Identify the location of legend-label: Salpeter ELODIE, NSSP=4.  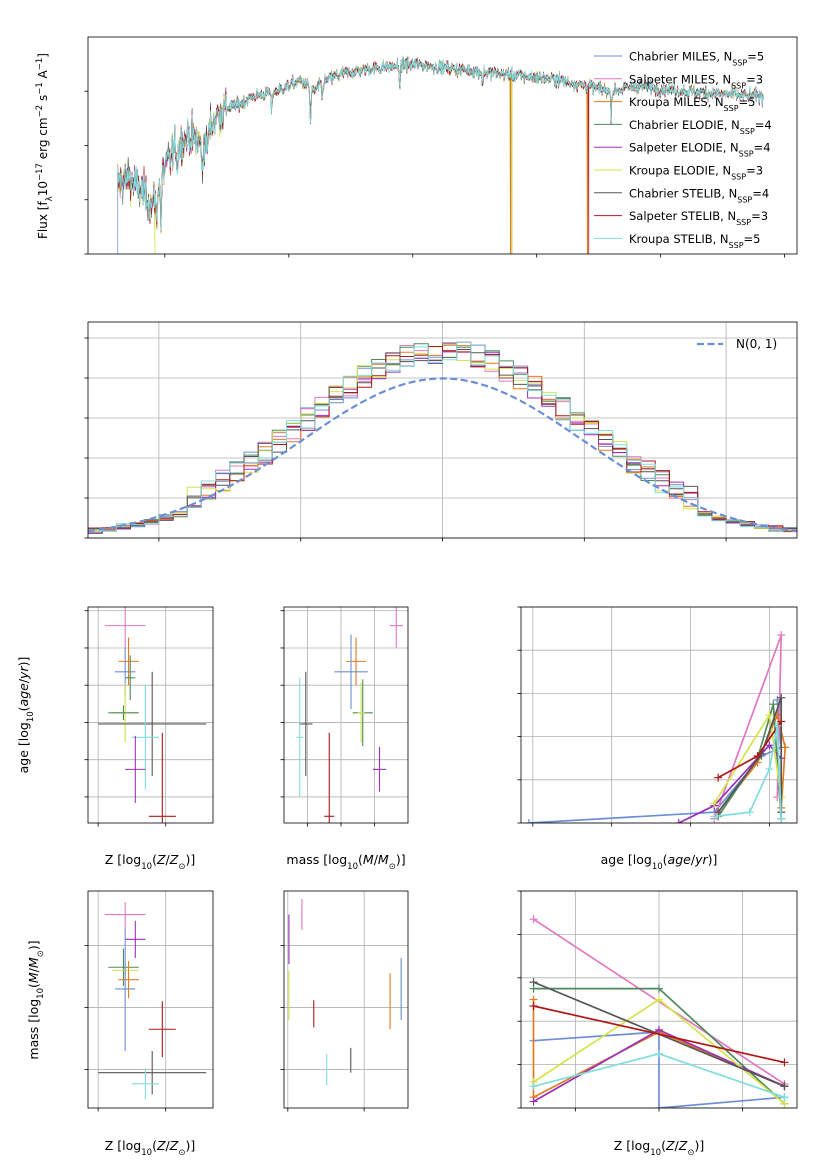
(700, 150).